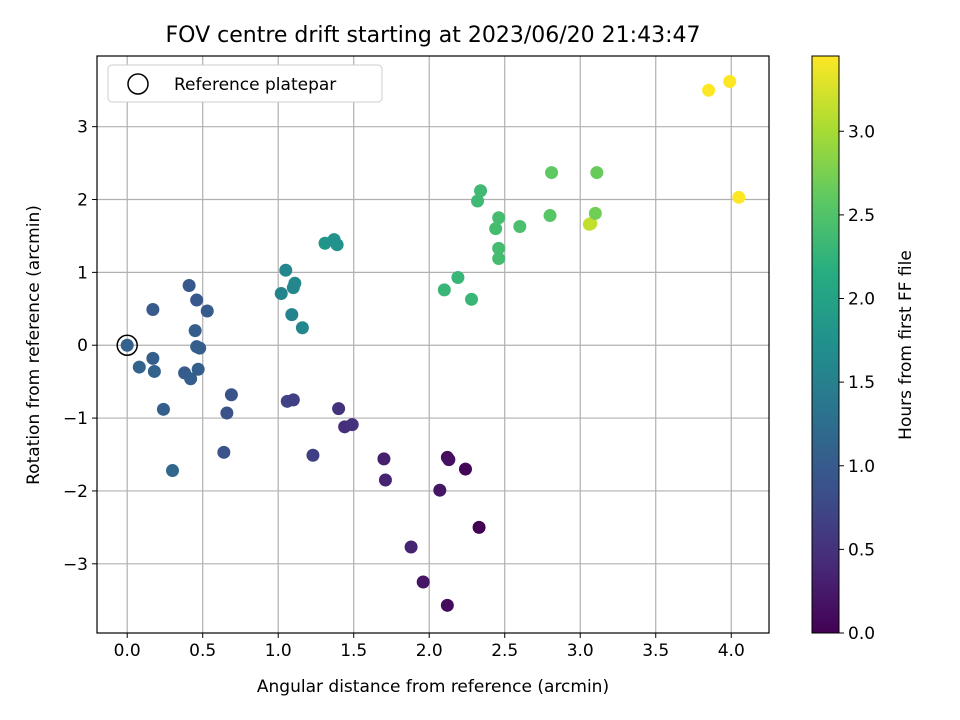 Image resolution: width=960 pixels, height=720 pixels. Describe the element at coordinates (906, 345) in the screenshot. I see `colorbar-label: Hours from first FF file` at that location.